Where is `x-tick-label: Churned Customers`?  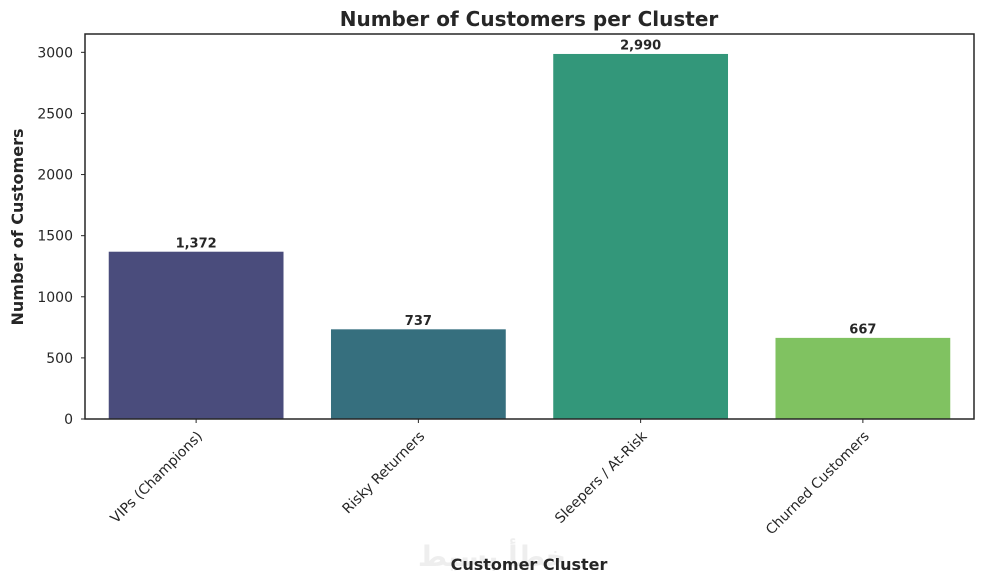
x-tick-label: Churned Customers is located at coordinates (818, 484).